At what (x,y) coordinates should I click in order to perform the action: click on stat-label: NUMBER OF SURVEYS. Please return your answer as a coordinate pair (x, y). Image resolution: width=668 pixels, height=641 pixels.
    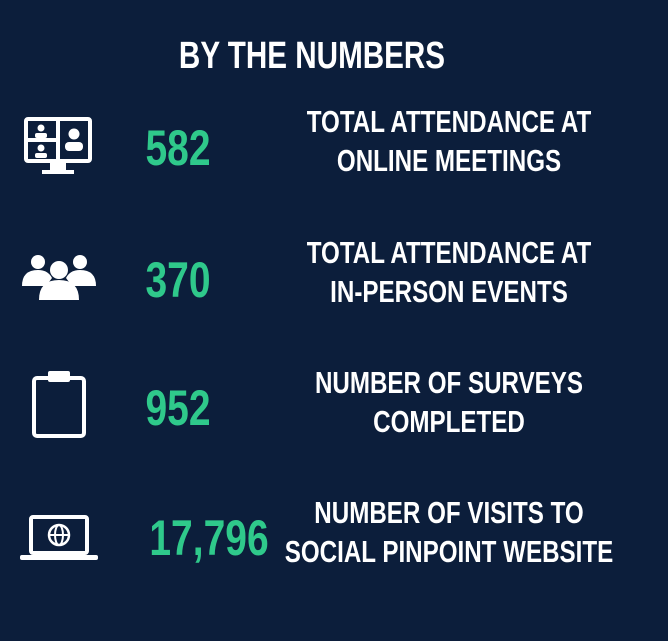
    Looking at the image, I should click on (449, 382).